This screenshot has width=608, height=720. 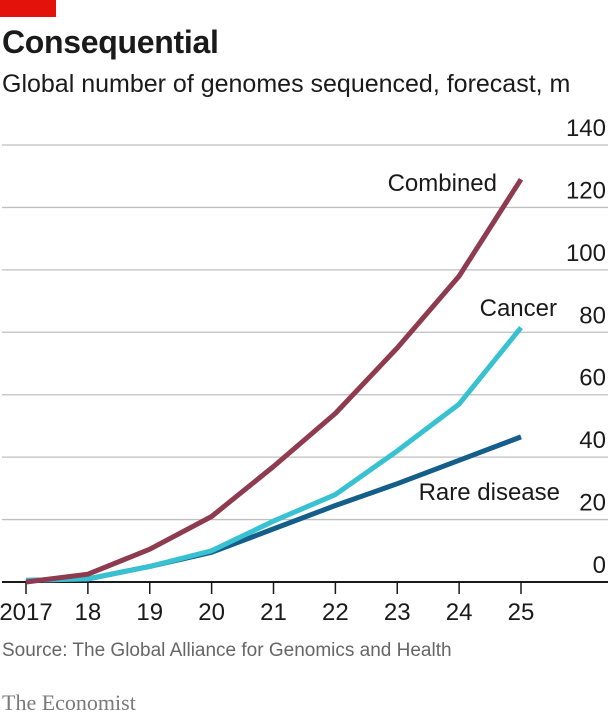 What do you see at coordinates (28, 8) in the screenshot?
I see `brand-tag` at bounding box center [28, 8].